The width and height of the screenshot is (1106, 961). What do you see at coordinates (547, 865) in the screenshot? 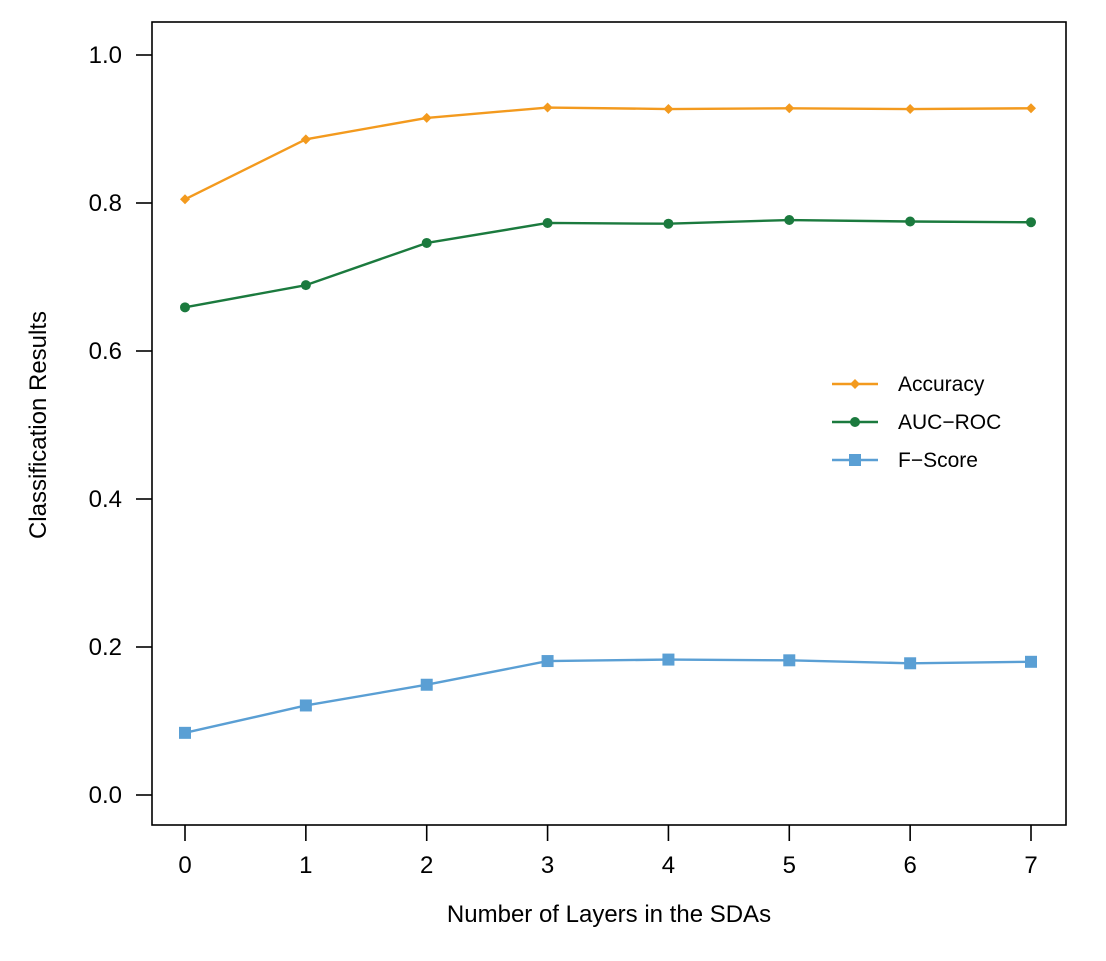
I see `x-tick-label: 3` at bounding box center [547, 865].